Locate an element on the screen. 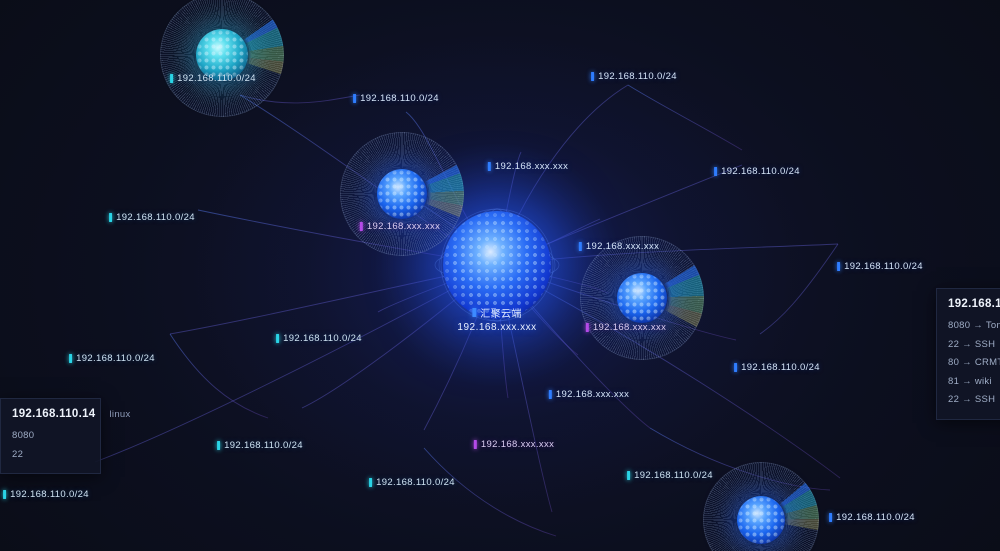 The height and width of the screenshot is (551, 1000). hub-ip: 192.168.xxx.xxx is located at coordinates (497, 327).